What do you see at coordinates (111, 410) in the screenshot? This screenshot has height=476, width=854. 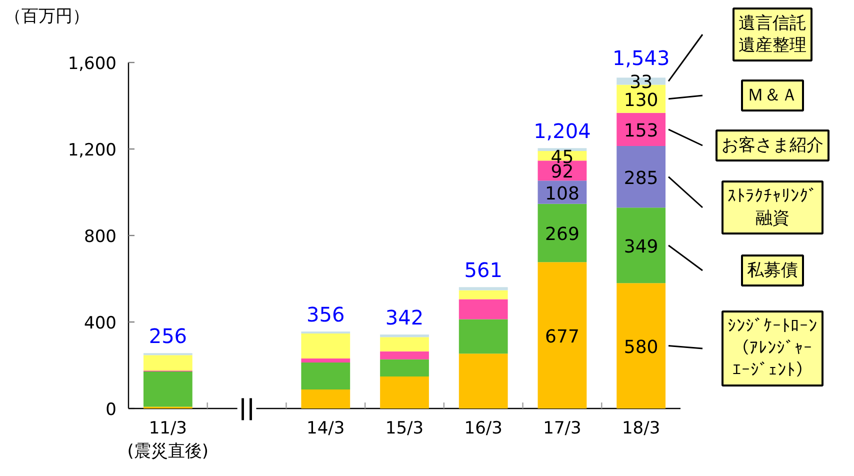 I see `y-tick-label: 0` at bounding box center [111, 410].